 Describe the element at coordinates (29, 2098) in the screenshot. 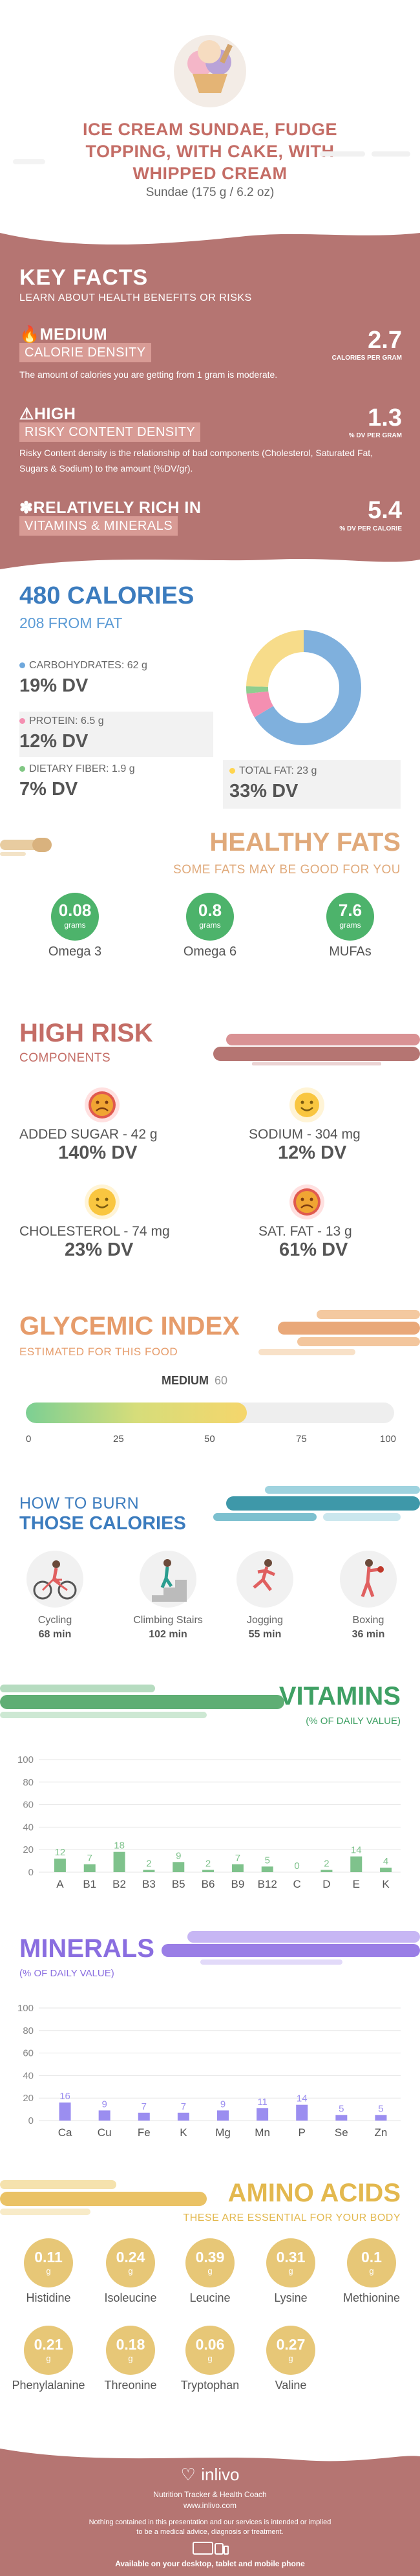

I see `y-tick-label: 20` at that location.